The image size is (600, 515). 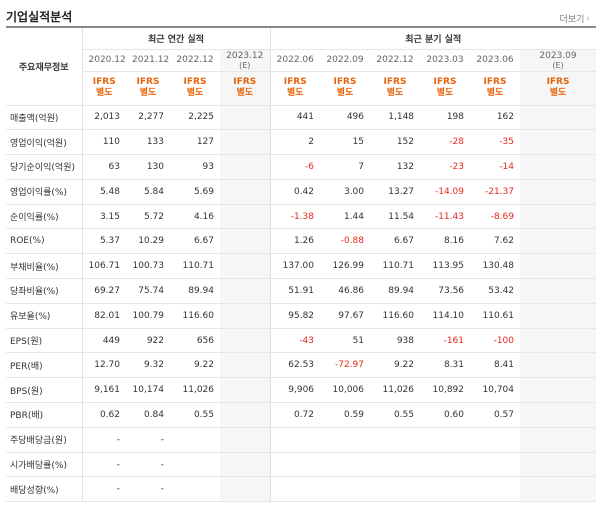 What do you see at coordinates (195, 60) in the screenshot?
I see `period-label: 2022.12` at bounding box center [195, 60].